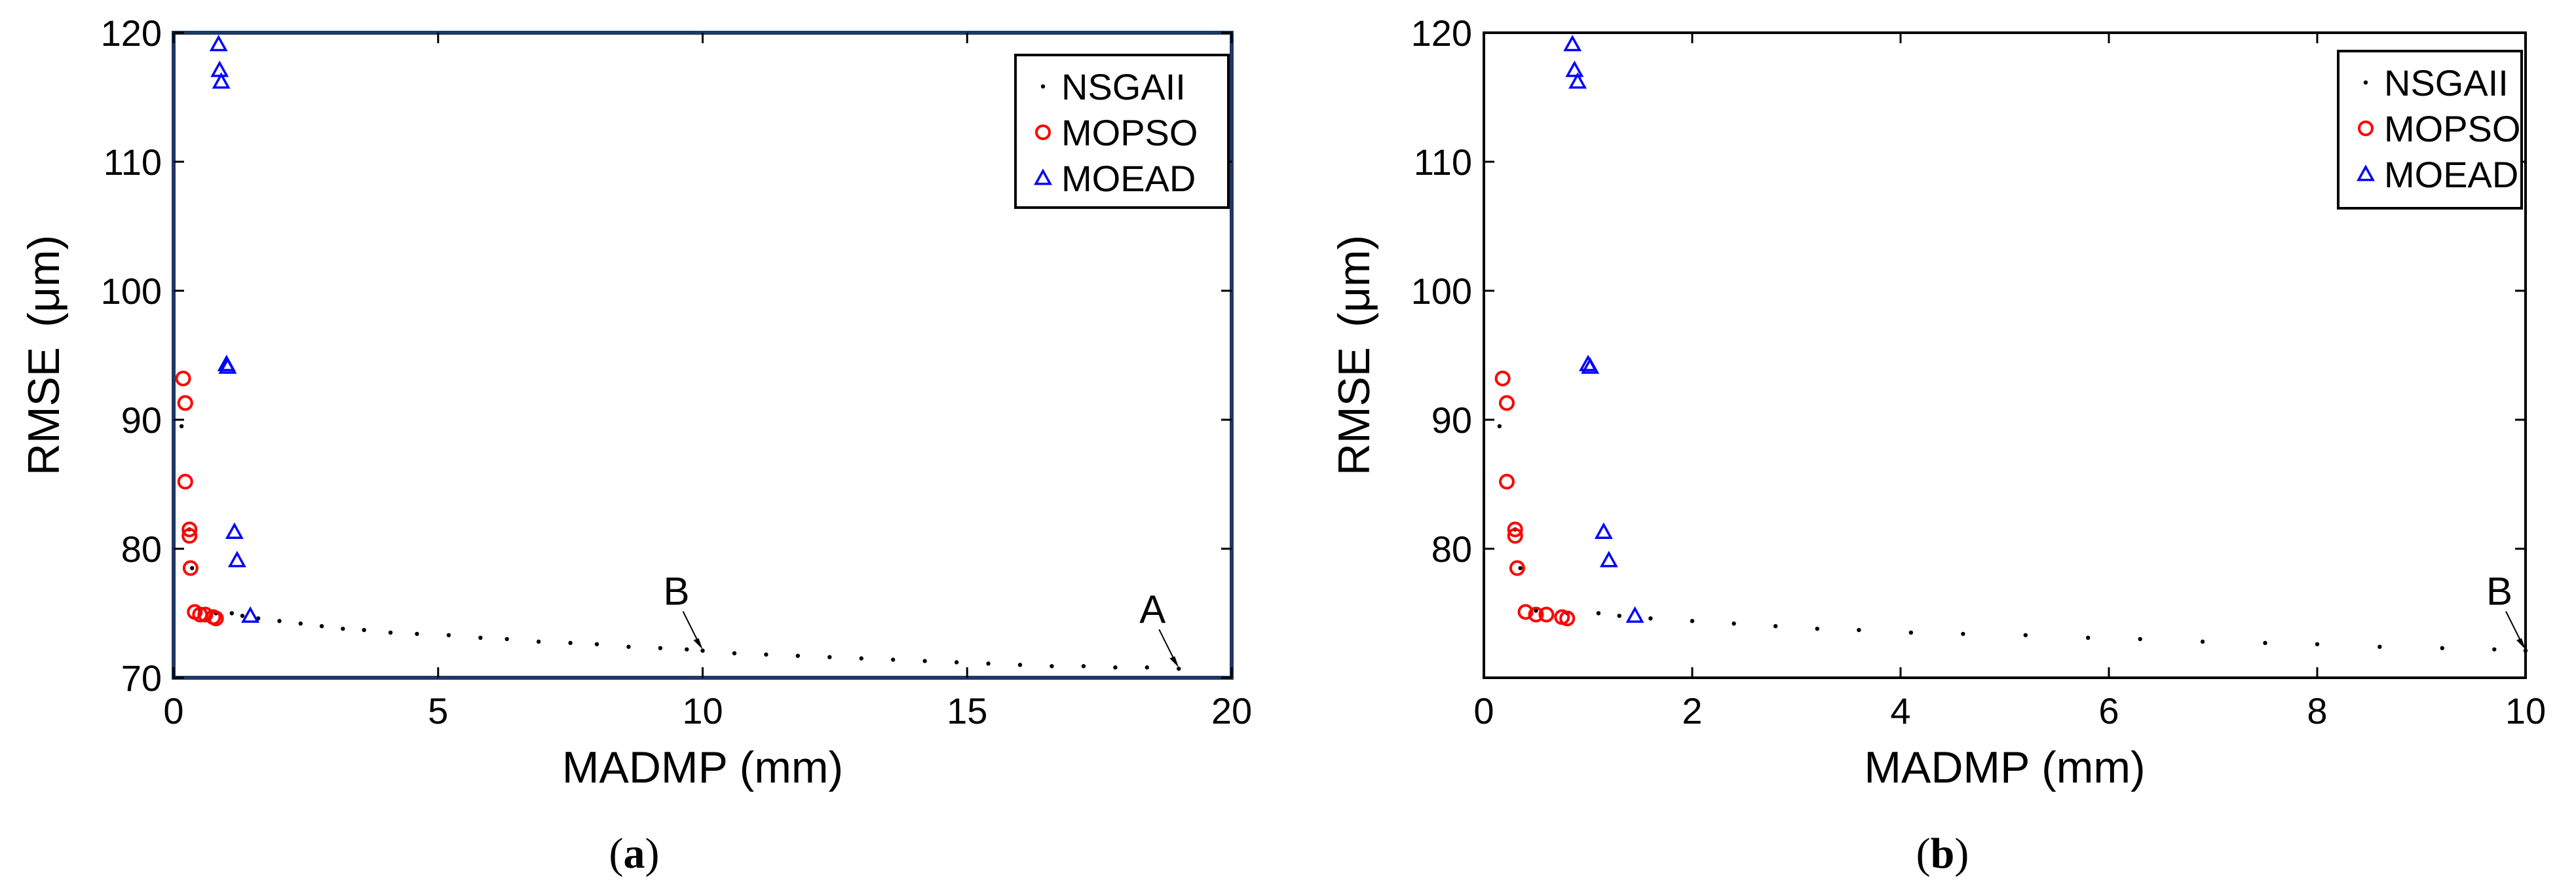 The height and width of the screenshot is (886, 2576). I want to click on y-tick-label: 120, so click(131, 33).